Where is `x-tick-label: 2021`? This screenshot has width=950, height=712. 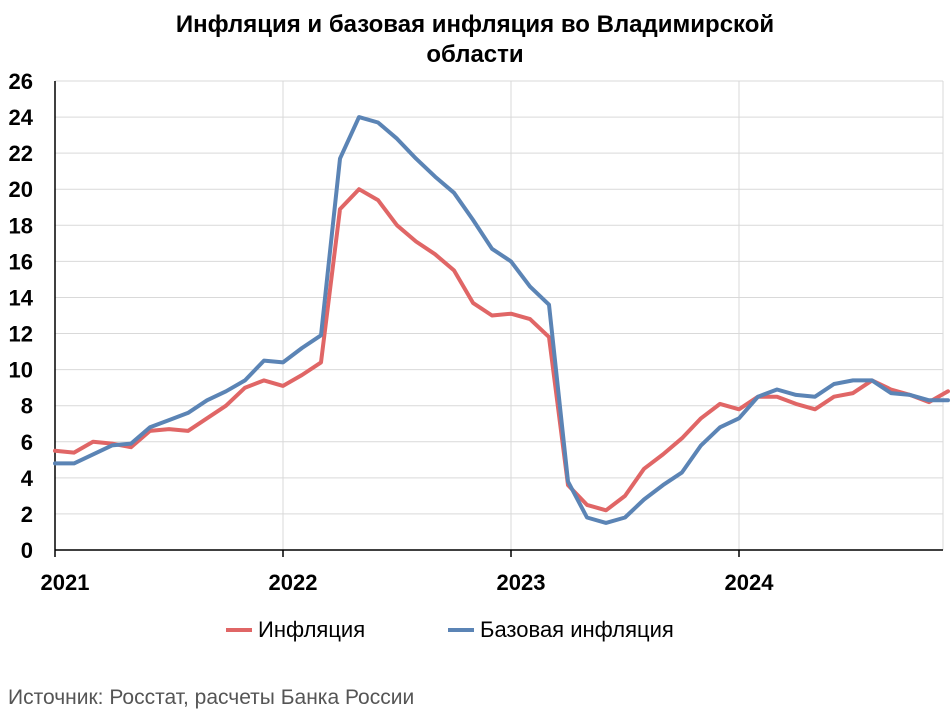
x-tick-label: 2021 is located at coordinates (65, 582).